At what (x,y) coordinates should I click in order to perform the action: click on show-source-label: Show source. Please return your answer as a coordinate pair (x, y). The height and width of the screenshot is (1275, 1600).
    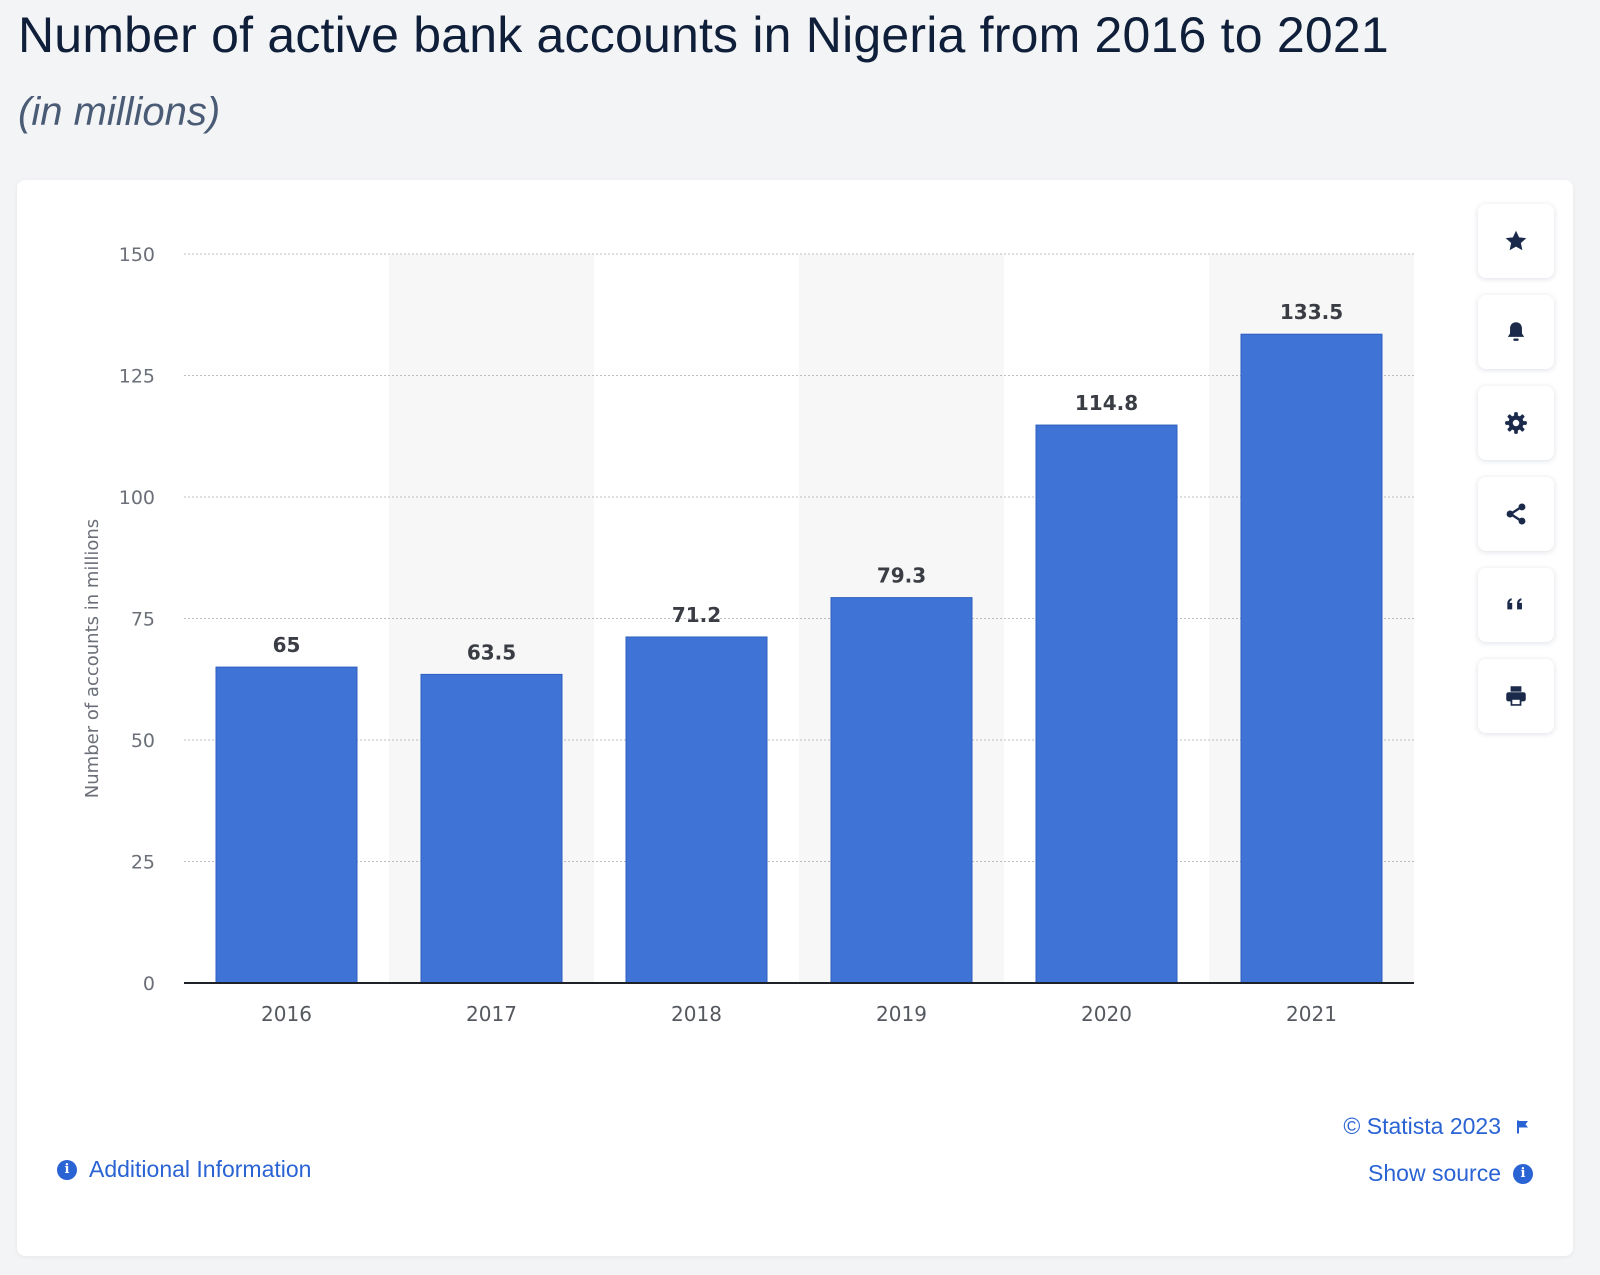
    Looking at the image, I should click on (1434, 1173).